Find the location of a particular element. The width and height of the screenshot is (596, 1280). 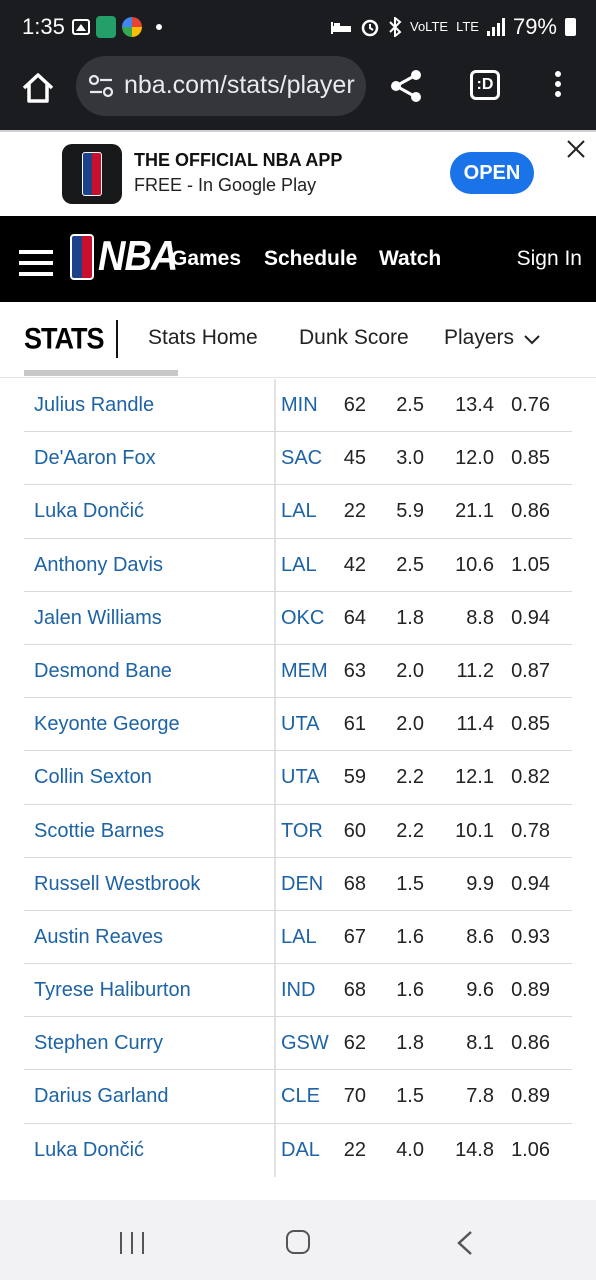

stat-cell: 14.8 is located at coordinates (474, 1149).